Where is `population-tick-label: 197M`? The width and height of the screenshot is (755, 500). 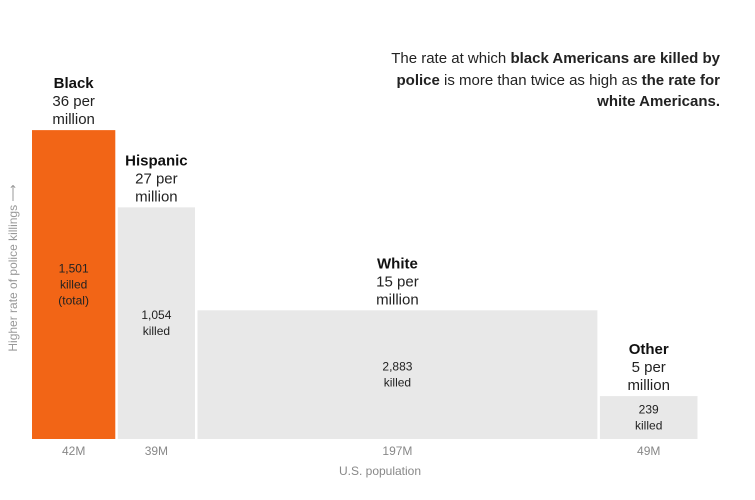 population-tick-label: 197M is located at coordinates (397, 451).